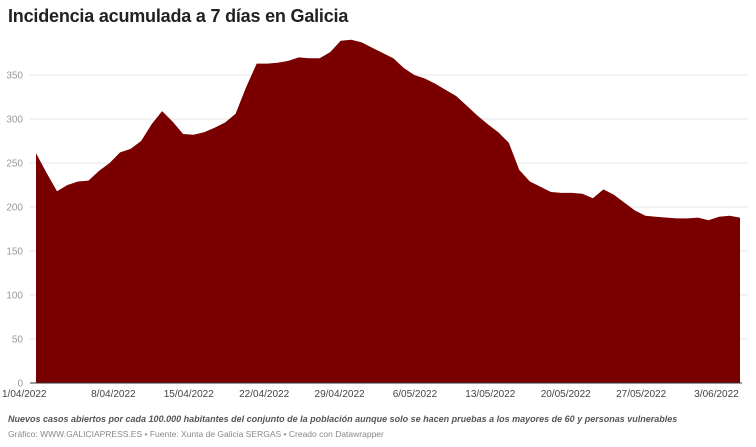 The width and height of the screenshot is (756, 447). Describe the element at coordinates (18, 340) in the screenshot. I see `y-tick-label: 50` at that location.